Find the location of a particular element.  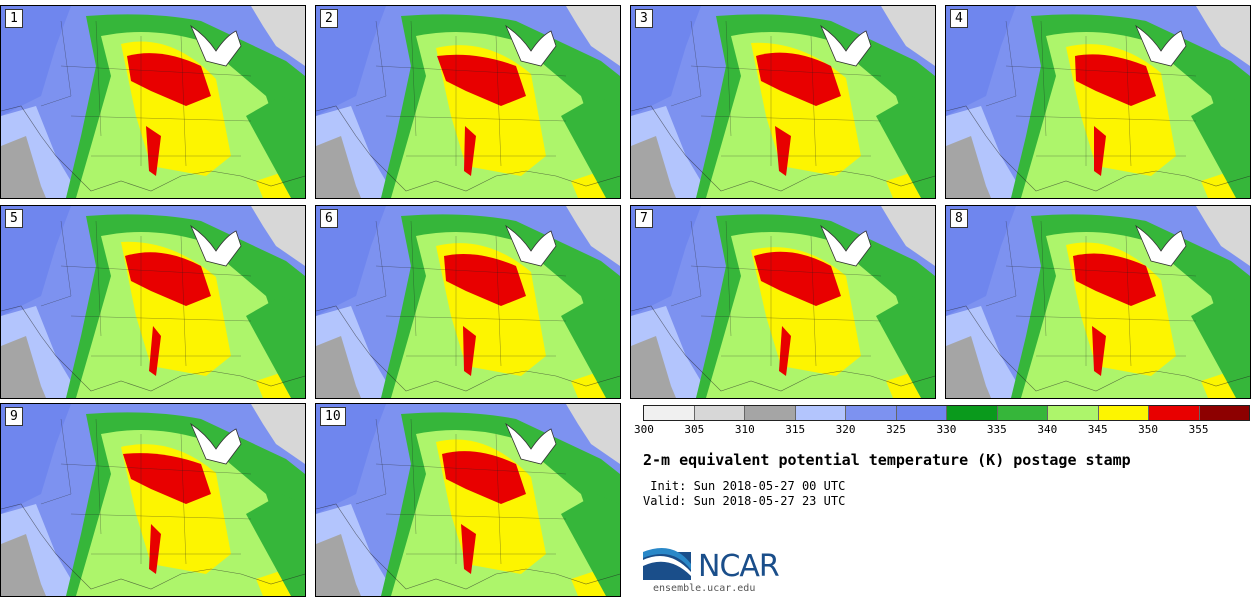

colorbar is located at coordinates (946, 413).